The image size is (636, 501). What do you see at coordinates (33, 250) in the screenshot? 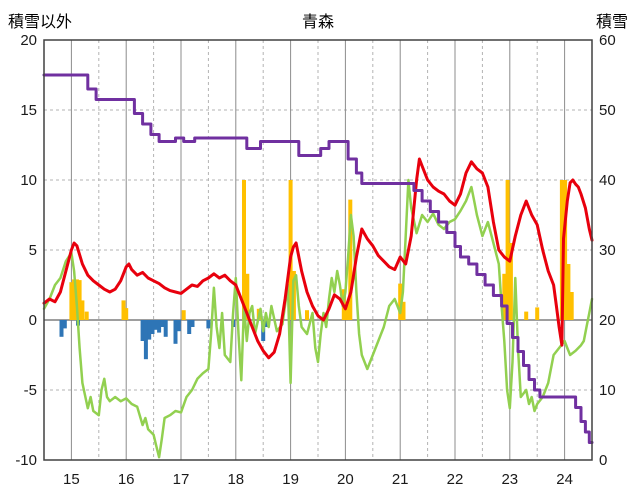
I see `left-axis-tick: 5` at bounding box center [33, 250].